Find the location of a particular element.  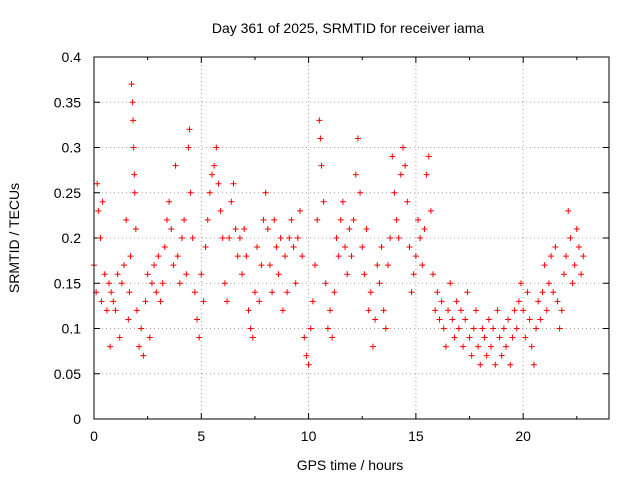

x-tick-label: 20 is located at coordinates (523, 436).